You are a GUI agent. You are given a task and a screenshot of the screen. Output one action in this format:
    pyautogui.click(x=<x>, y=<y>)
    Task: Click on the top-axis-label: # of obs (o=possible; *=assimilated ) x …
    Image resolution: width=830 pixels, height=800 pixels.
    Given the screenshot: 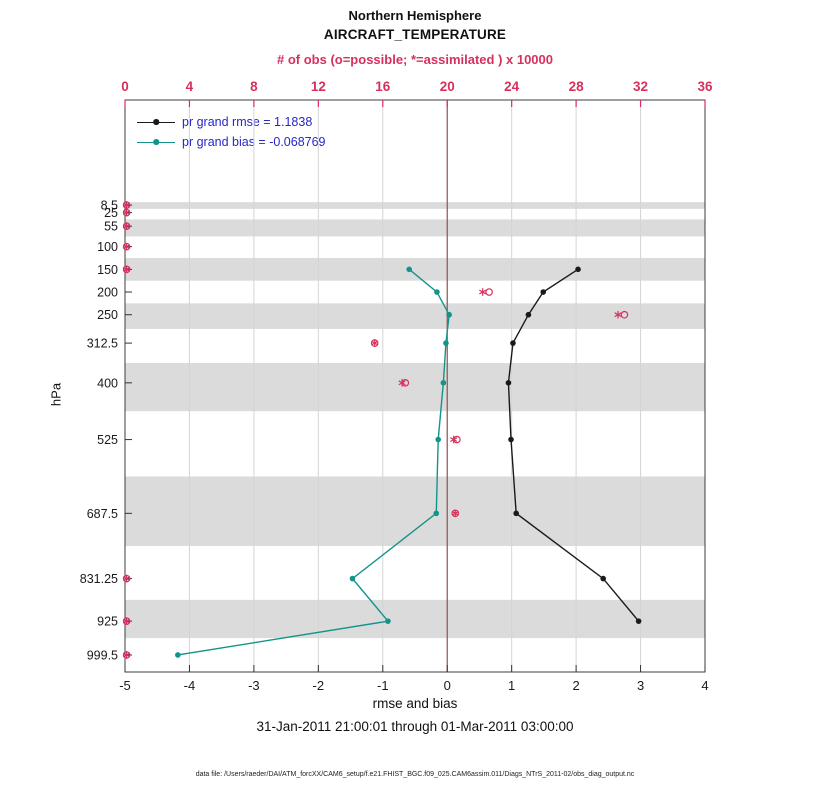 What is the action you would take?
    pyautogui.click(x=415, y=59)
    